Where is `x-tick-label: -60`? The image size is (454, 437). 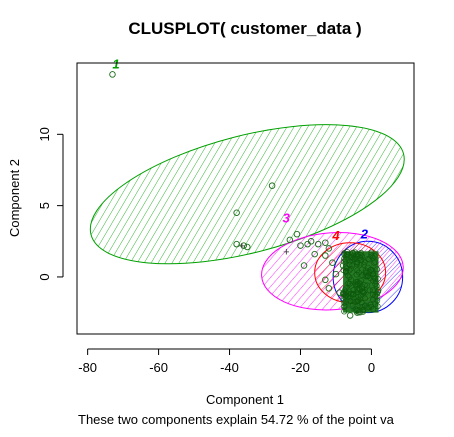
x-tick-label: -60 is located at coordinates (158, 367).